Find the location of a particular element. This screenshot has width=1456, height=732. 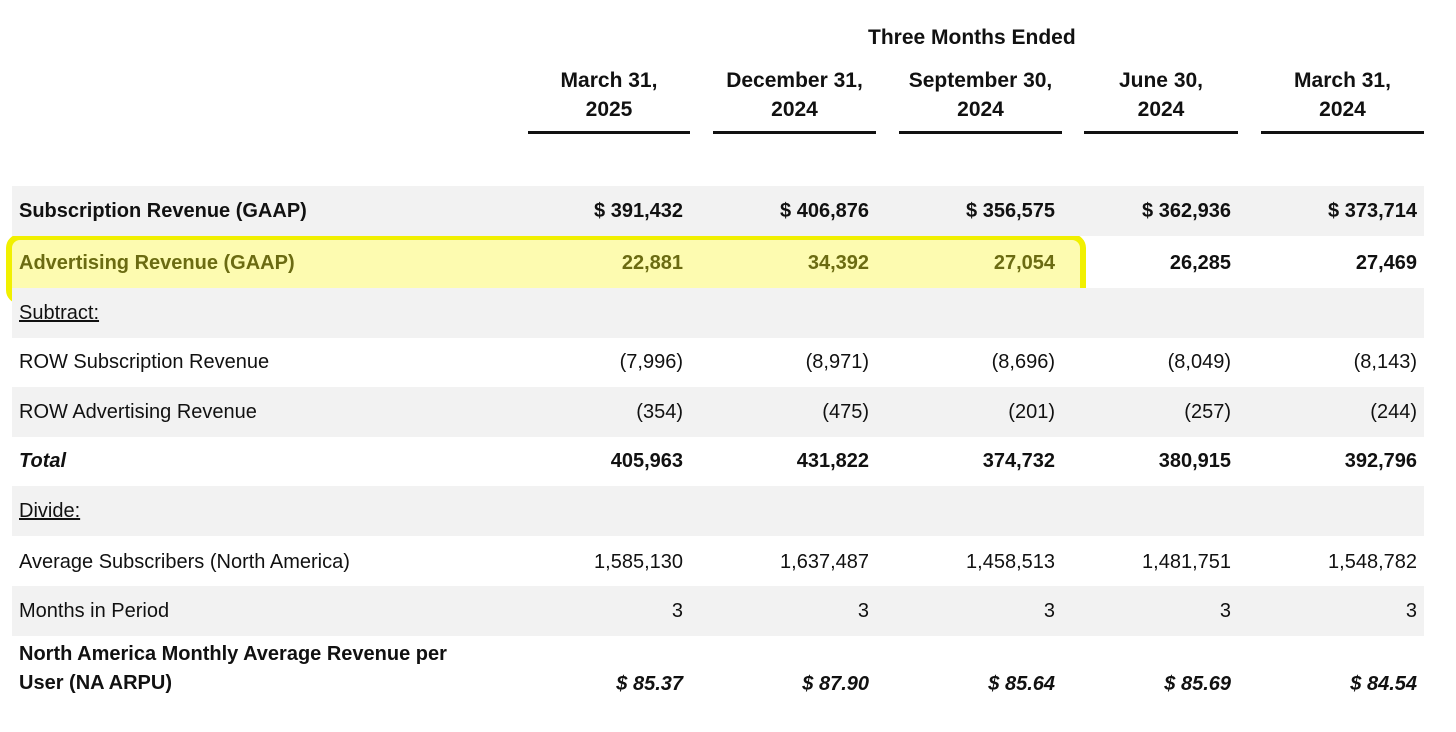

column-header-line1: September 30, is located at coordinates (980, 80).